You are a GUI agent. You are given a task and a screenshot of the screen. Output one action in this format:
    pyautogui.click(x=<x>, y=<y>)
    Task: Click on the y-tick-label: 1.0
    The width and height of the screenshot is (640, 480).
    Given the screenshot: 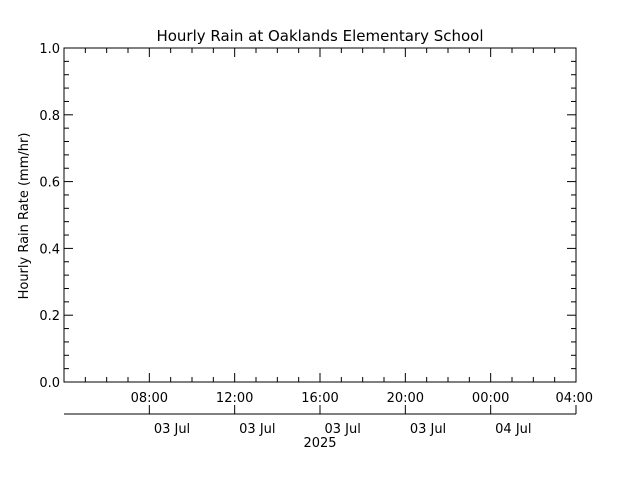 What is the action you would take?
    pyautogui.click(x=49, y=49)
    